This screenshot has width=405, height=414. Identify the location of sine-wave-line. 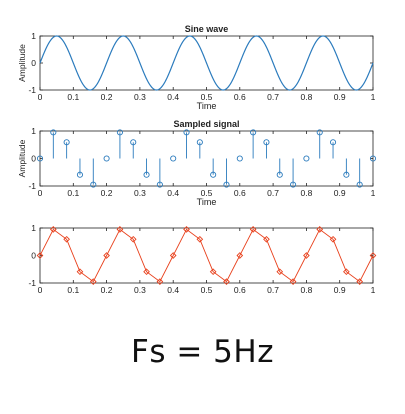
(206, 63).